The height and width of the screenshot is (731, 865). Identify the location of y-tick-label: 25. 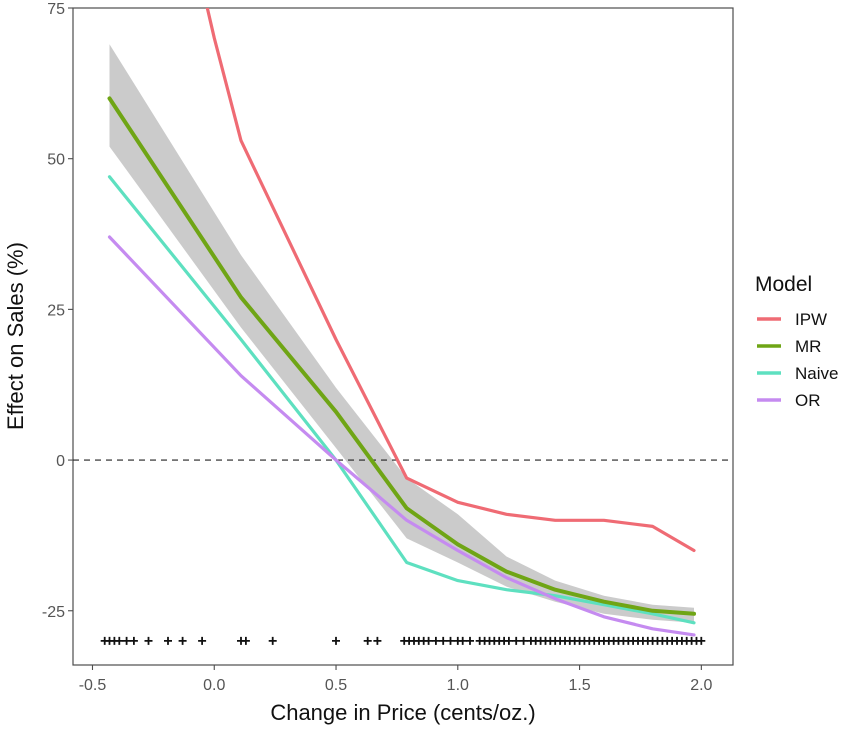
(56, 310).